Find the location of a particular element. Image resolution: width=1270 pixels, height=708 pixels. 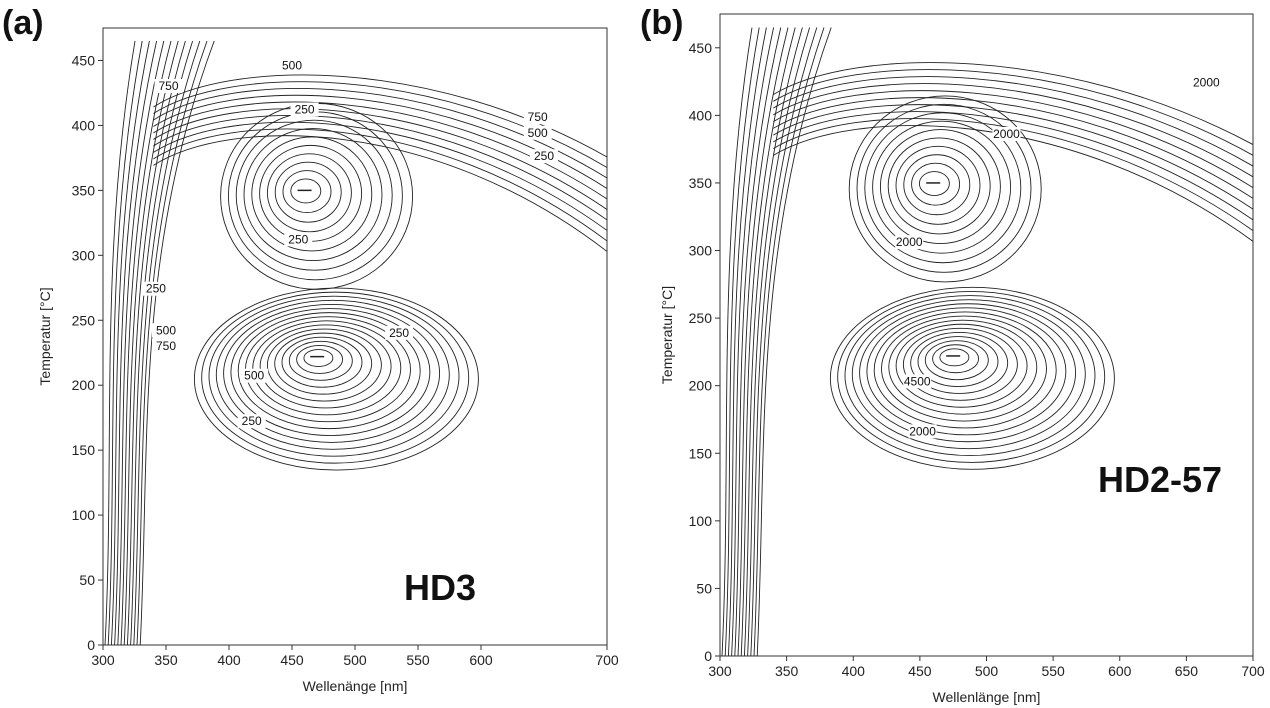

sample-label: HD3 is located at coordinates (440, 587).